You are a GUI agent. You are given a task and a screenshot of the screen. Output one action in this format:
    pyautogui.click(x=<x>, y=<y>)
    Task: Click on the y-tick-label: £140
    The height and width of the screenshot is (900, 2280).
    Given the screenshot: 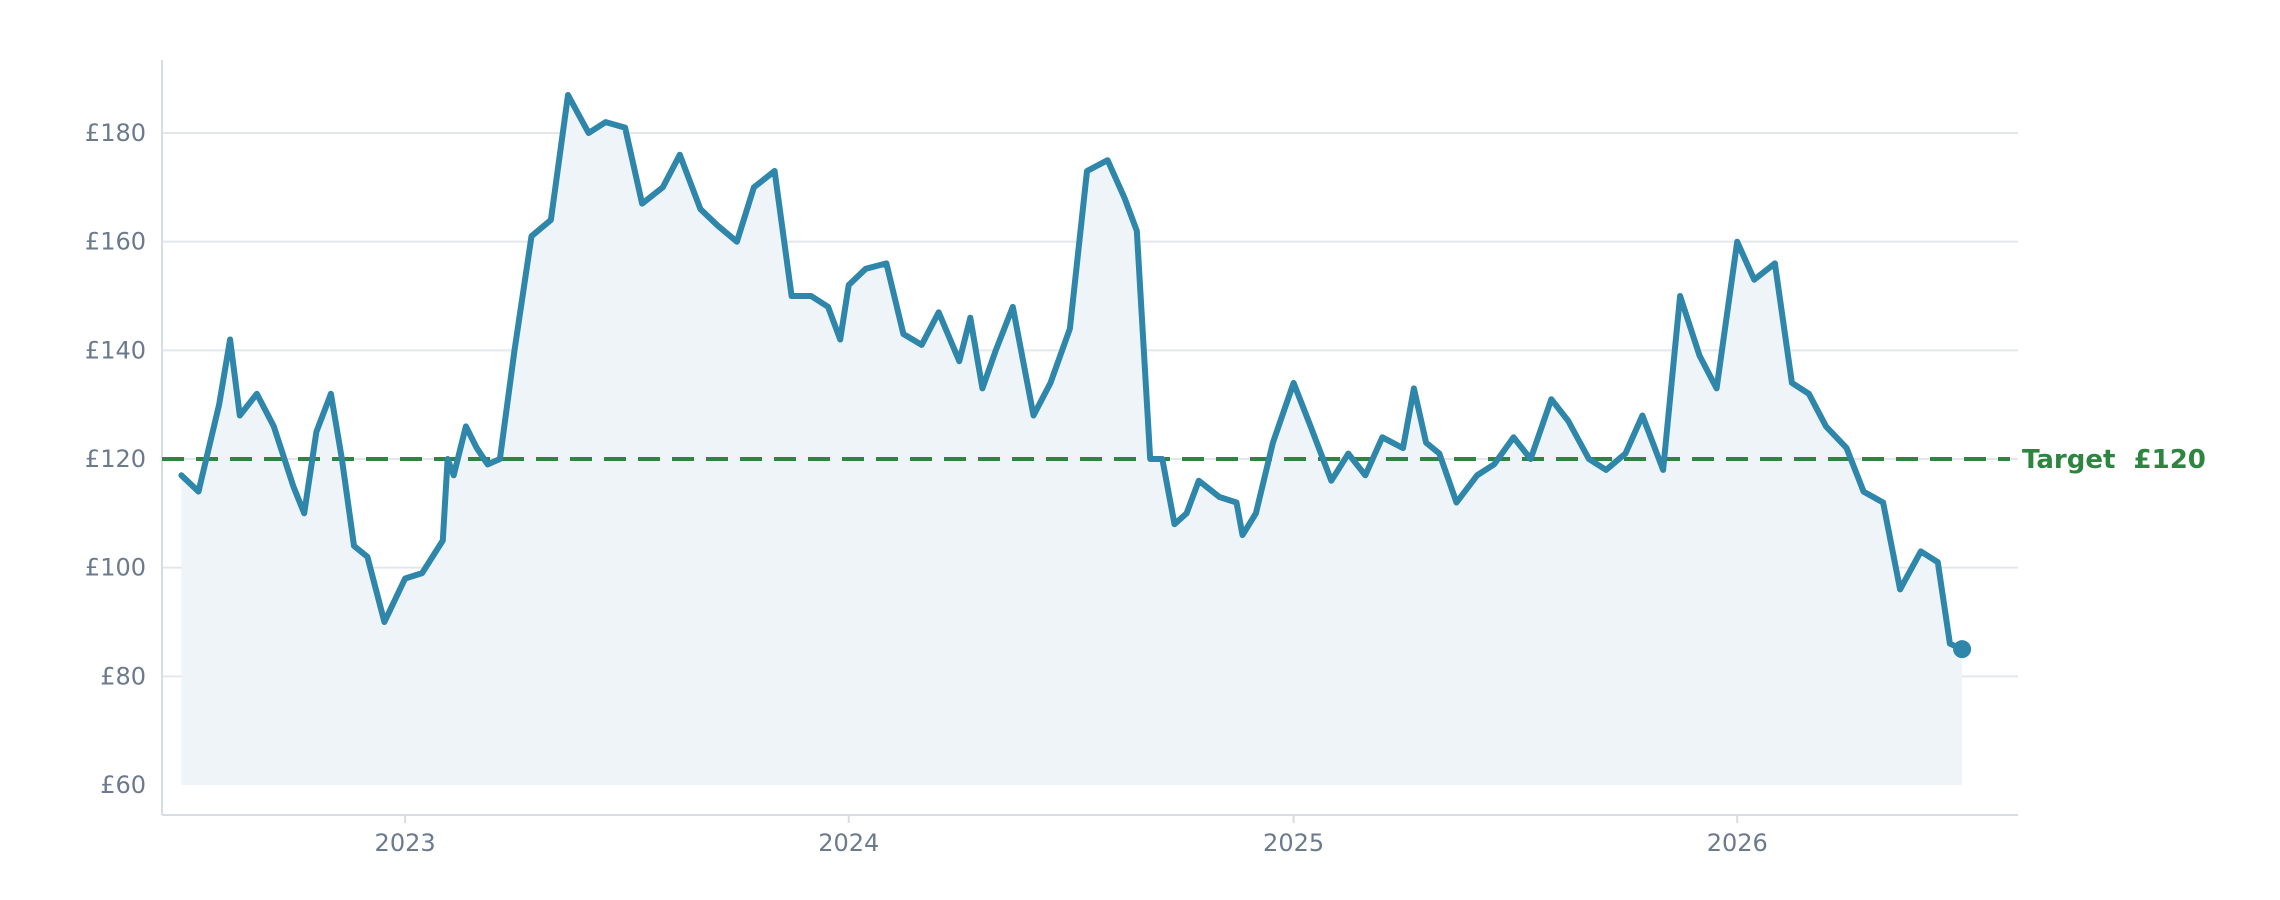 What is the action you would take?
    pyautogui.click(x=115, y=350)
    